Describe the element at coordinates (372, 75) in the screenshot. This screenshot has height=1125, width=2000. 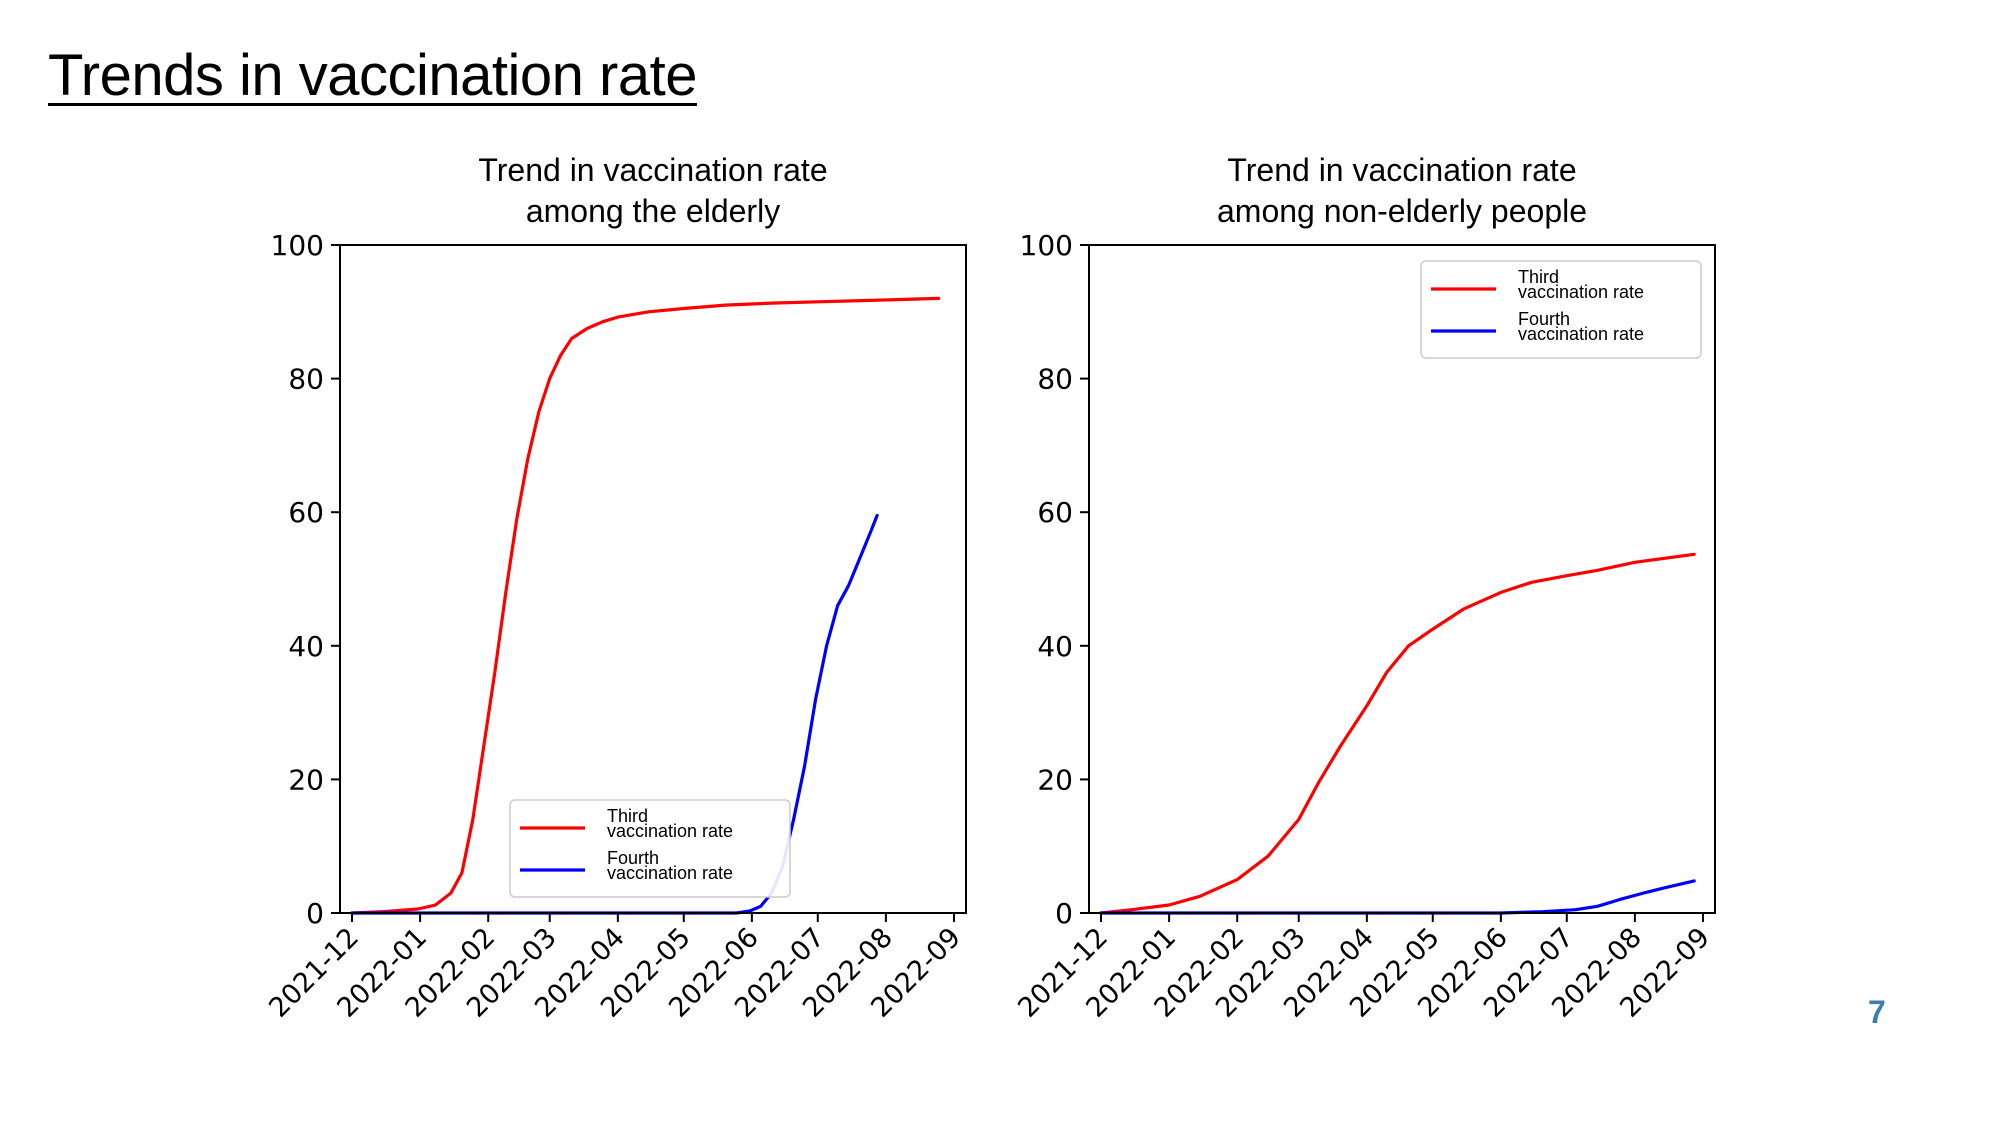
I see `slide-title: Trends in vaccination rate` at that location.